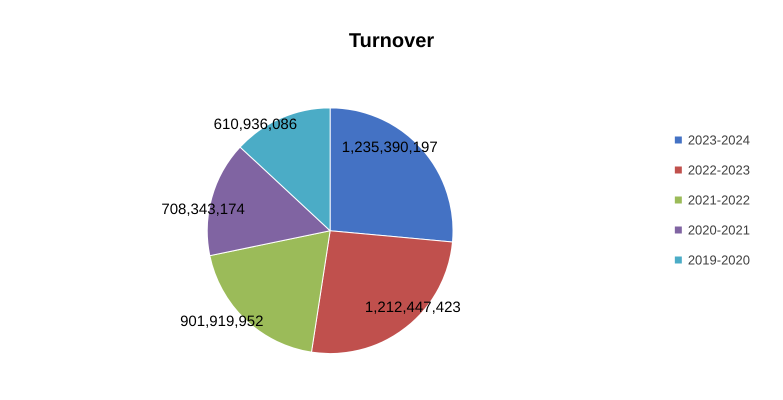 This screenshot has height=400, width=783. What do you see at coordinates (719, 260) in the screenshot?
I see `legend-label: 2019-2020` at bounding box center [719, 260].